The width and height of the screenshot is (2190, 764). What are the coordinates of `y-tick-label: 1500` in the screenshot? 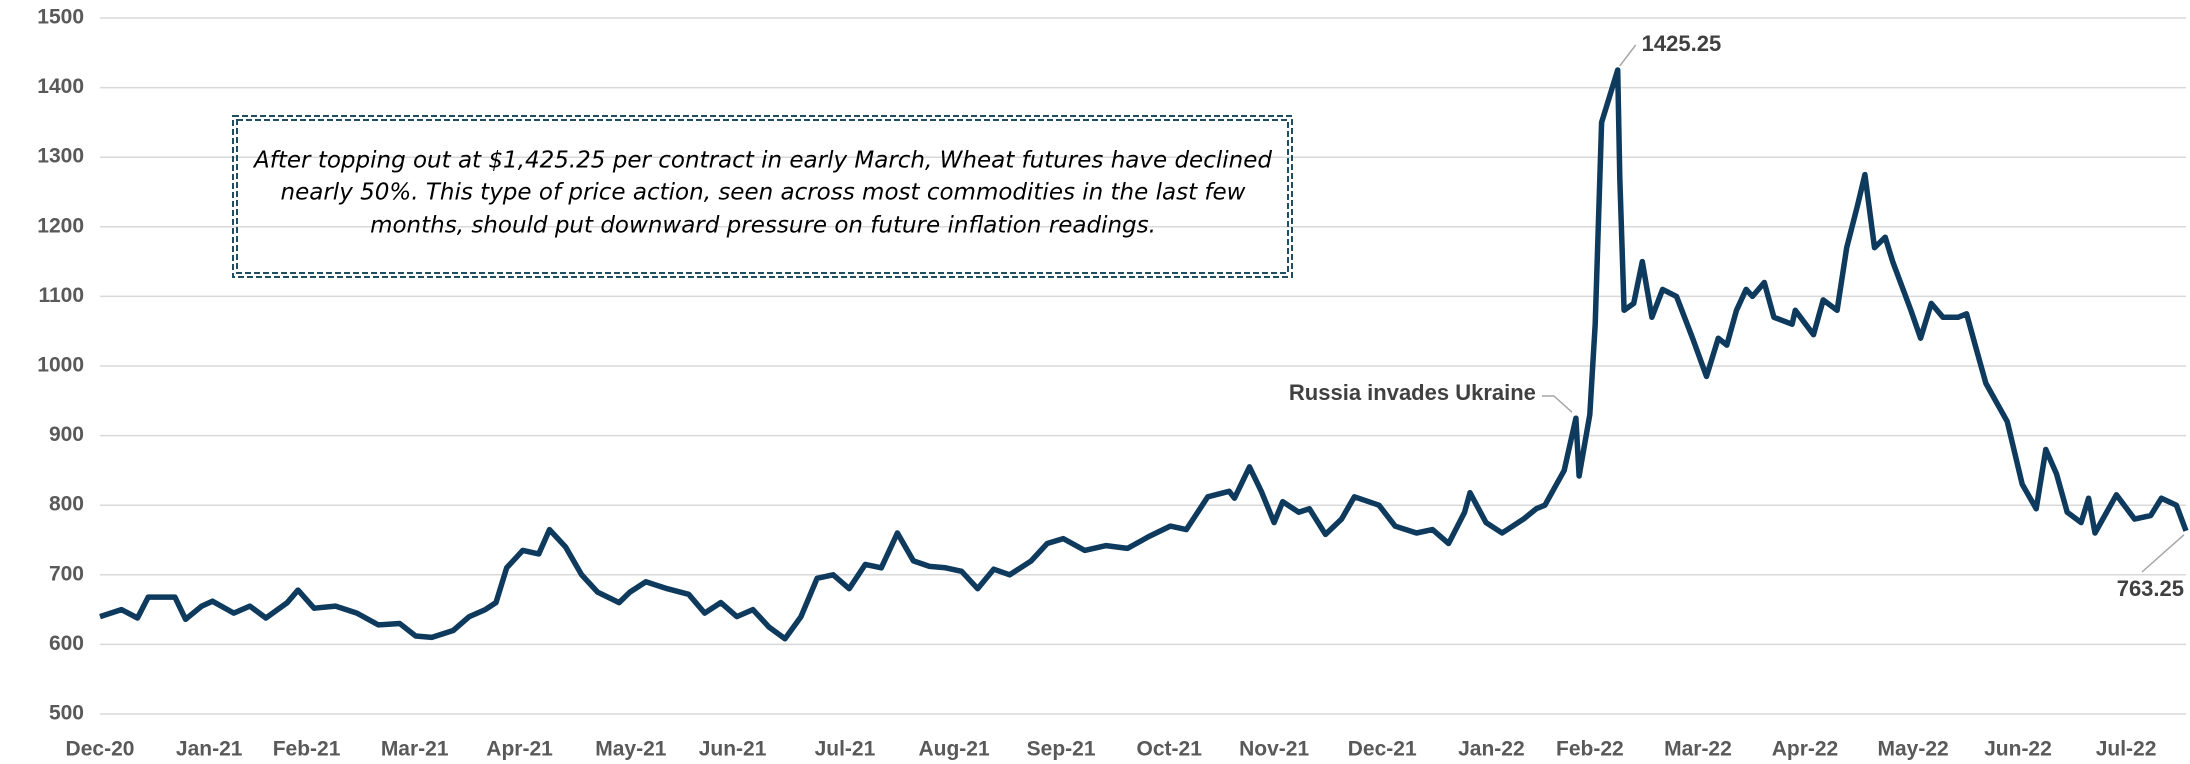 It's located at (60, 17).